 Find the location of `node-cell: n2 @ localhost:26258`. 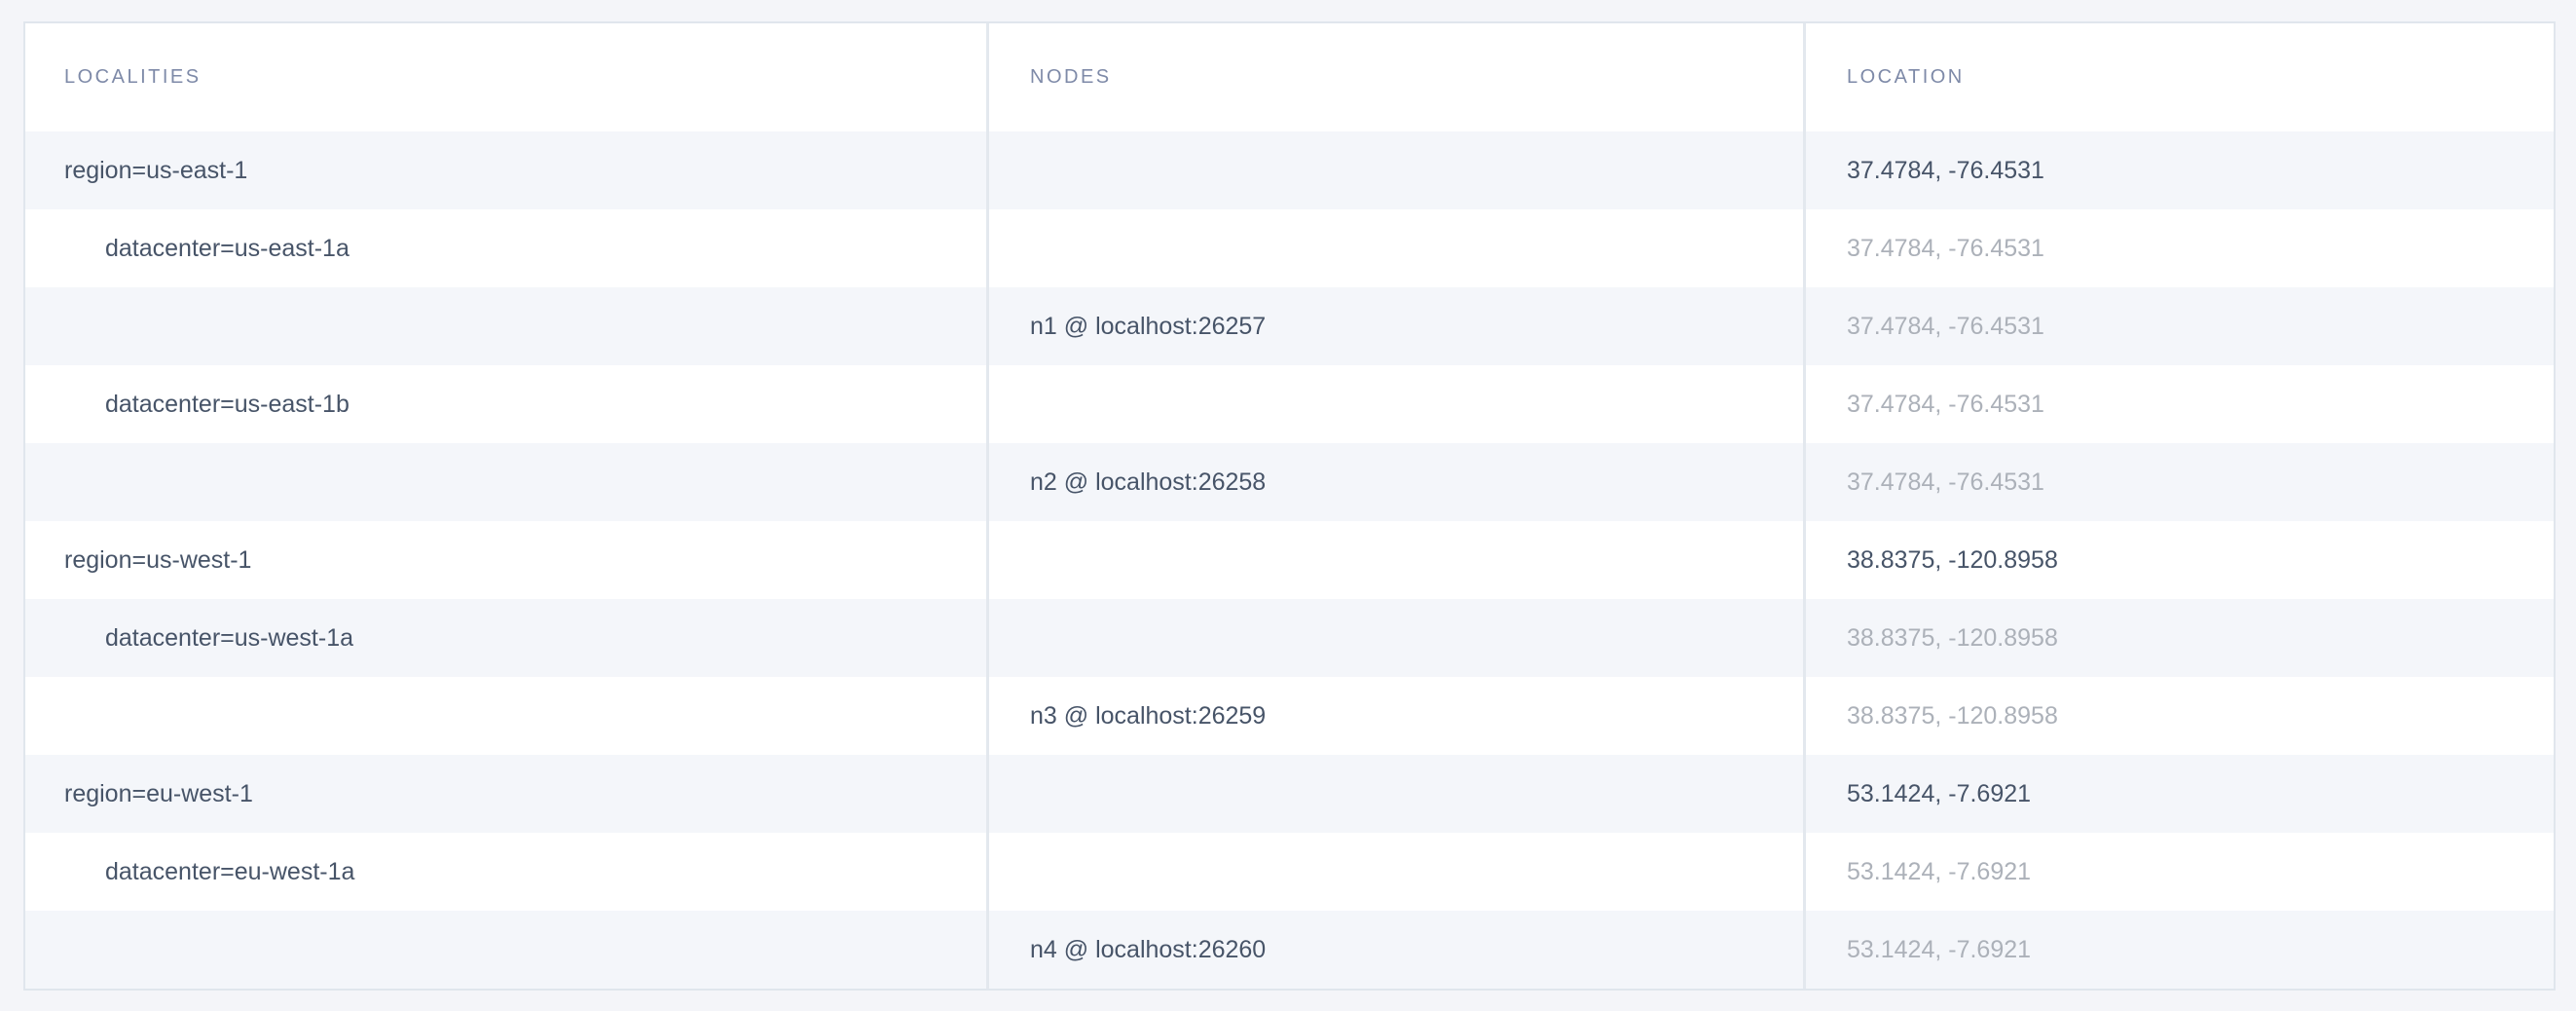

node-cell: n2 @ localhost:26258 is located at coordinates (1397, 482).